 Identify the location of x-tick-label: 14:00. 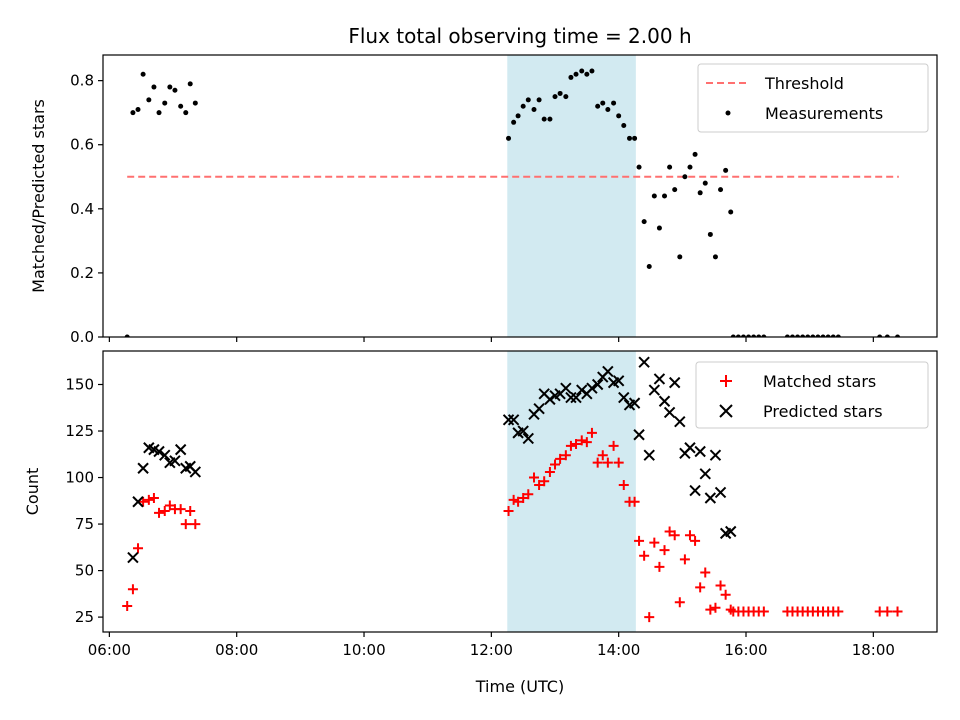
(618, 650).